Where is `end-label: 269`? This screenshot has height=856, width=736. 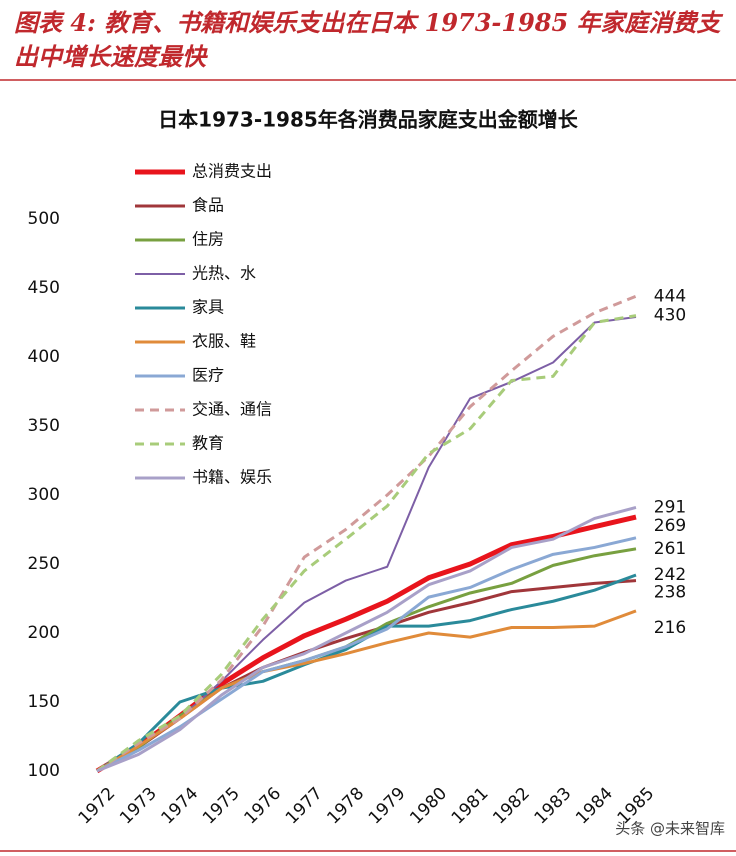
end-label: 269 is located at coordinates (670, 526).